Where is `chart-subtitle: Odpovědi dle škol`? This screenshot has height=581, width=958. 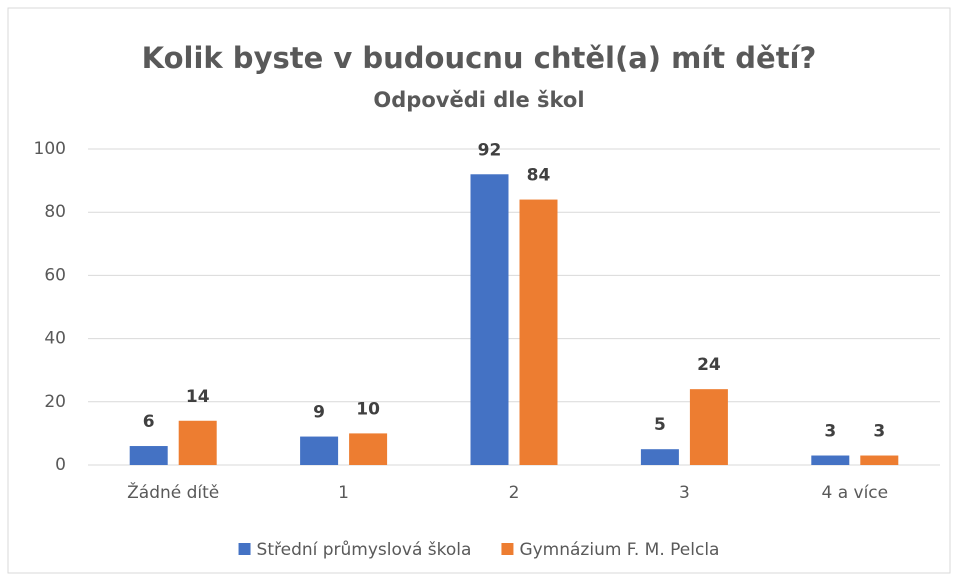
chart-subtitle: Odpovědi dle škol is located at coordinates (478, 100).